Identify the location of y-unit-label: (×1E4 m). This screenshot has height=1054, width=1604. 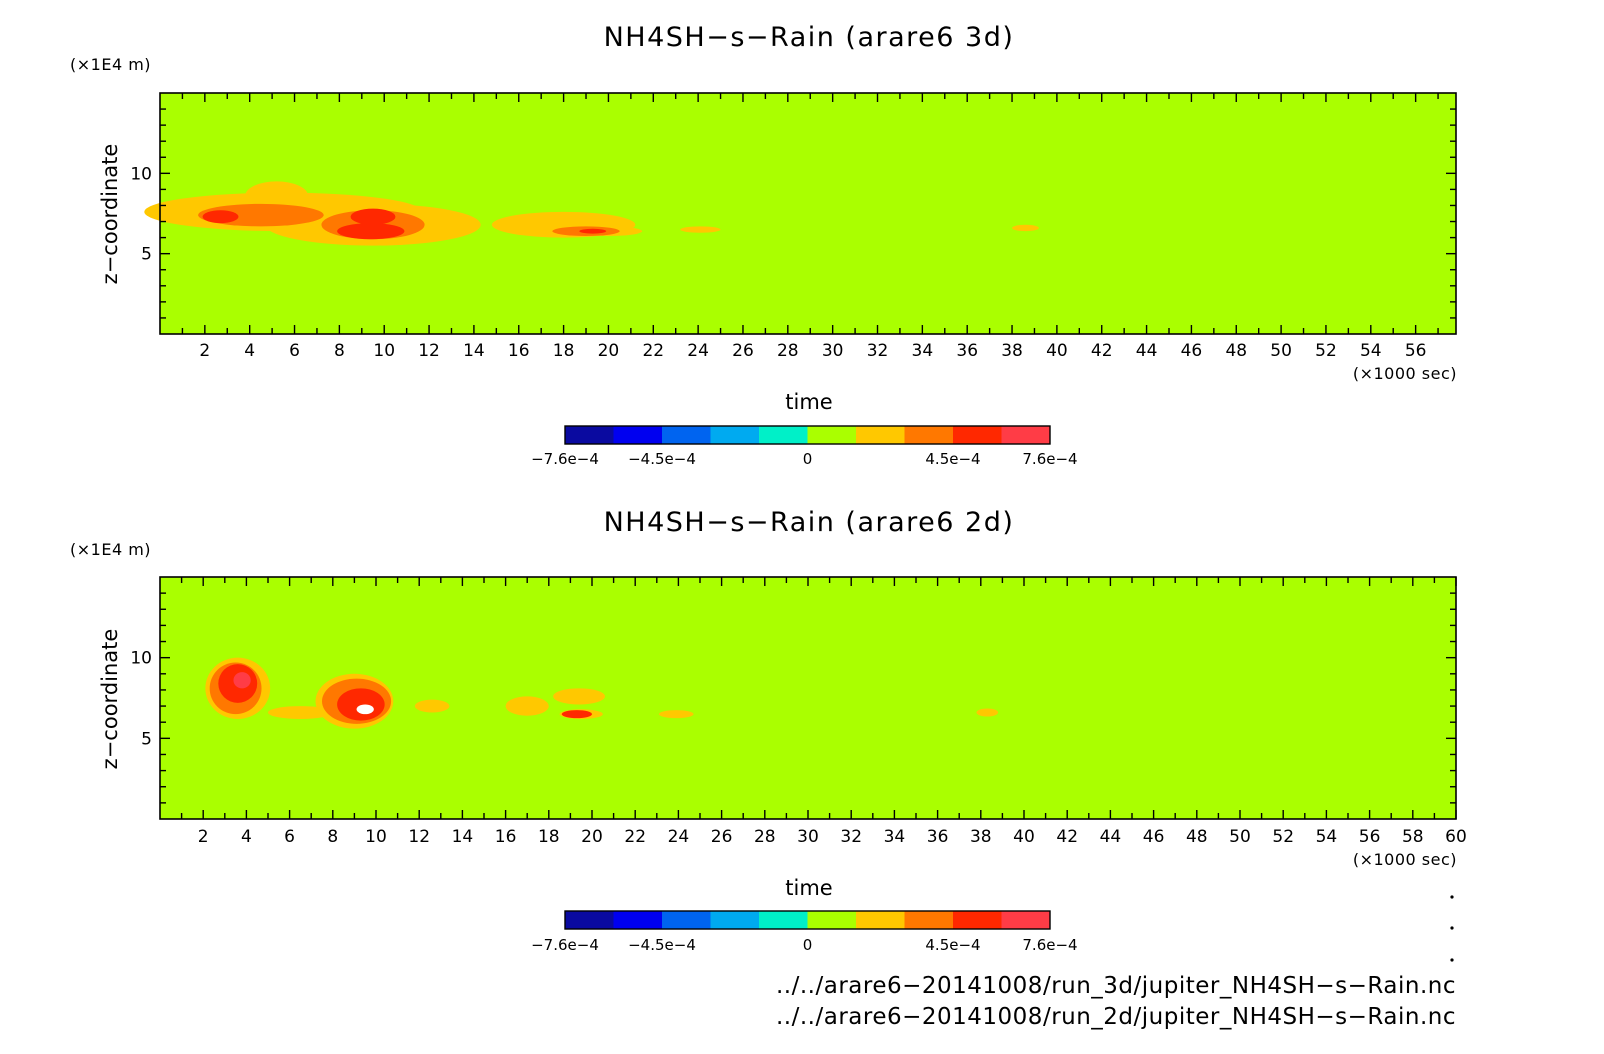
(110, 549).